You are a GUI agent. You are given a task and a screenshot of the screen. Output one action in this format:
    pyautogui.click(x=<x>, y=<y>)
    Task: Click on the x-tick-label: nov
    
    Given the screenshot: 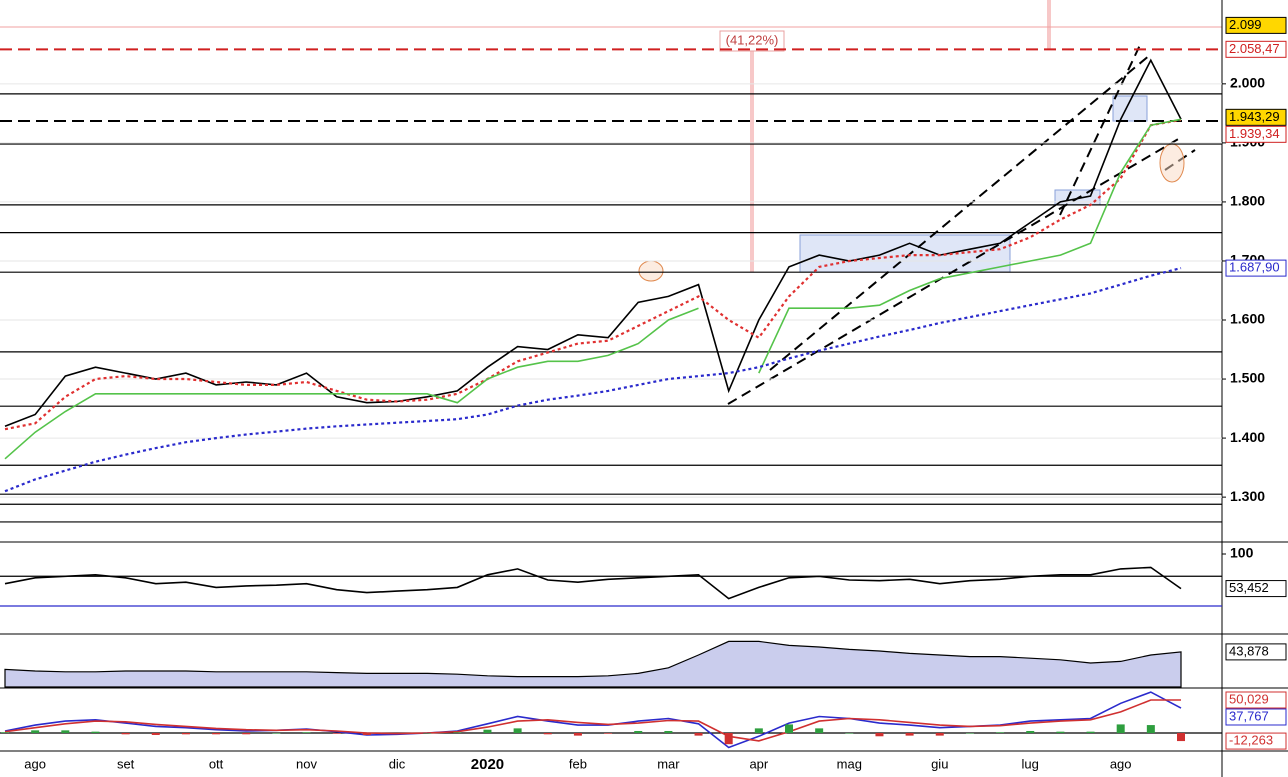 What is the action you would take?
    pyautogui.click(x=306, y=763)
    